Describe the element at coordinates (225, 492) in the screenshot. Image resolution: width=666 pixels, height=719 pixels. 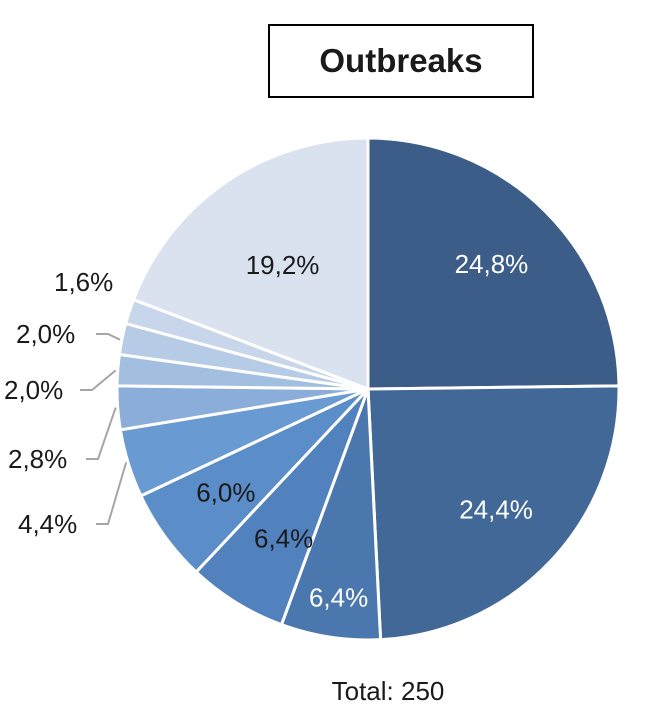
I see `slice-label-5: 6,0%` at that location.